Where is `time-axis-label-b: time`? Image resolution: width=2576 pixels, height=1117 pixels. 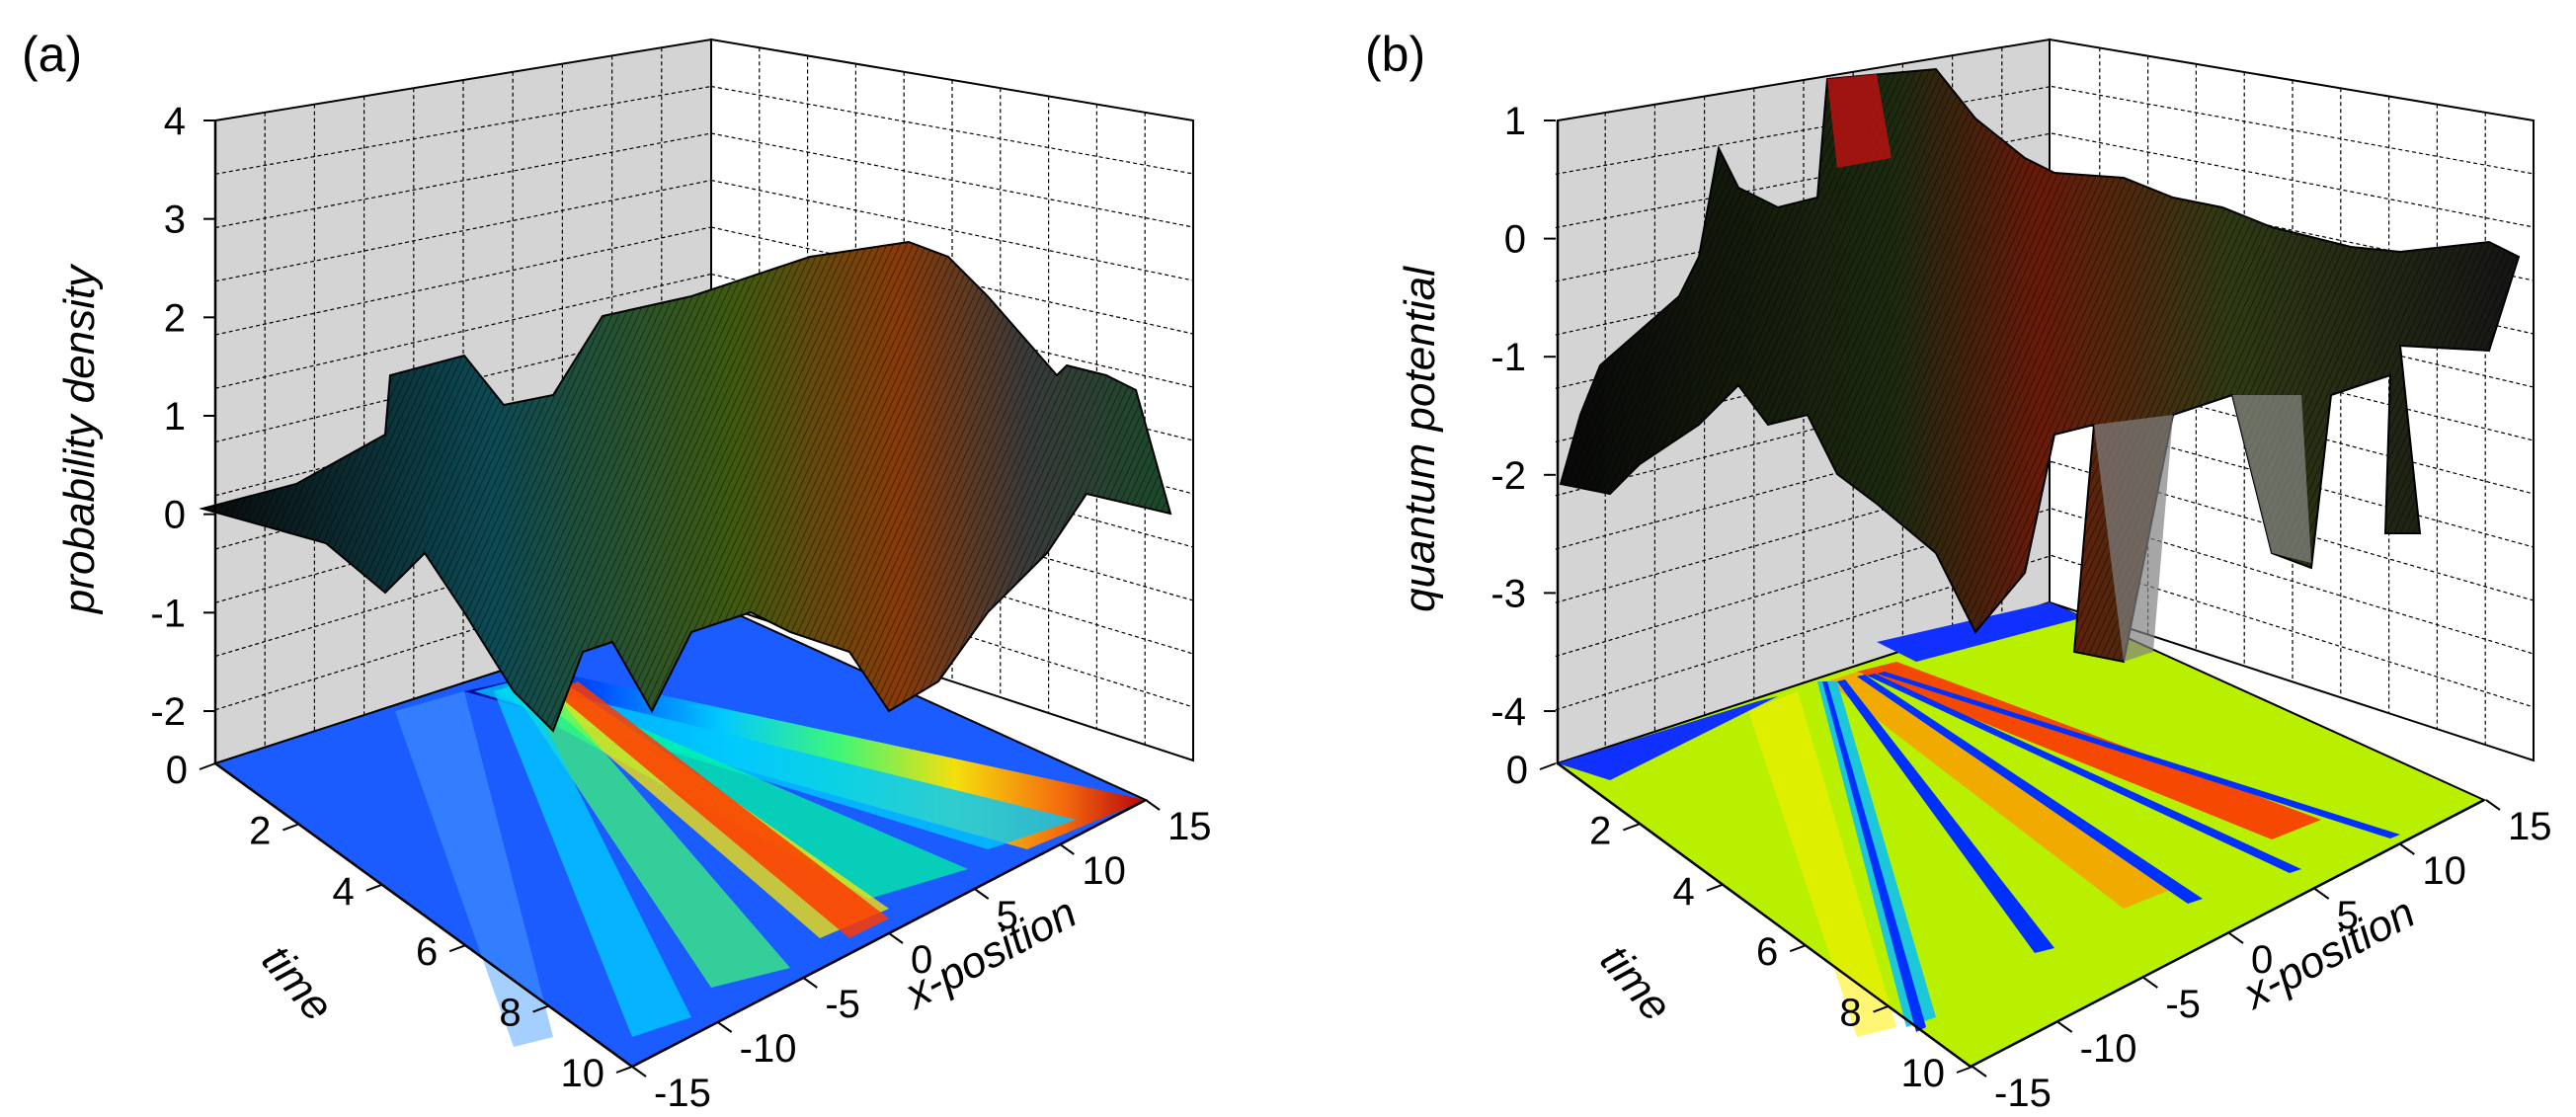
time-axis-label-b: time is located at coordinates (1636, 983).